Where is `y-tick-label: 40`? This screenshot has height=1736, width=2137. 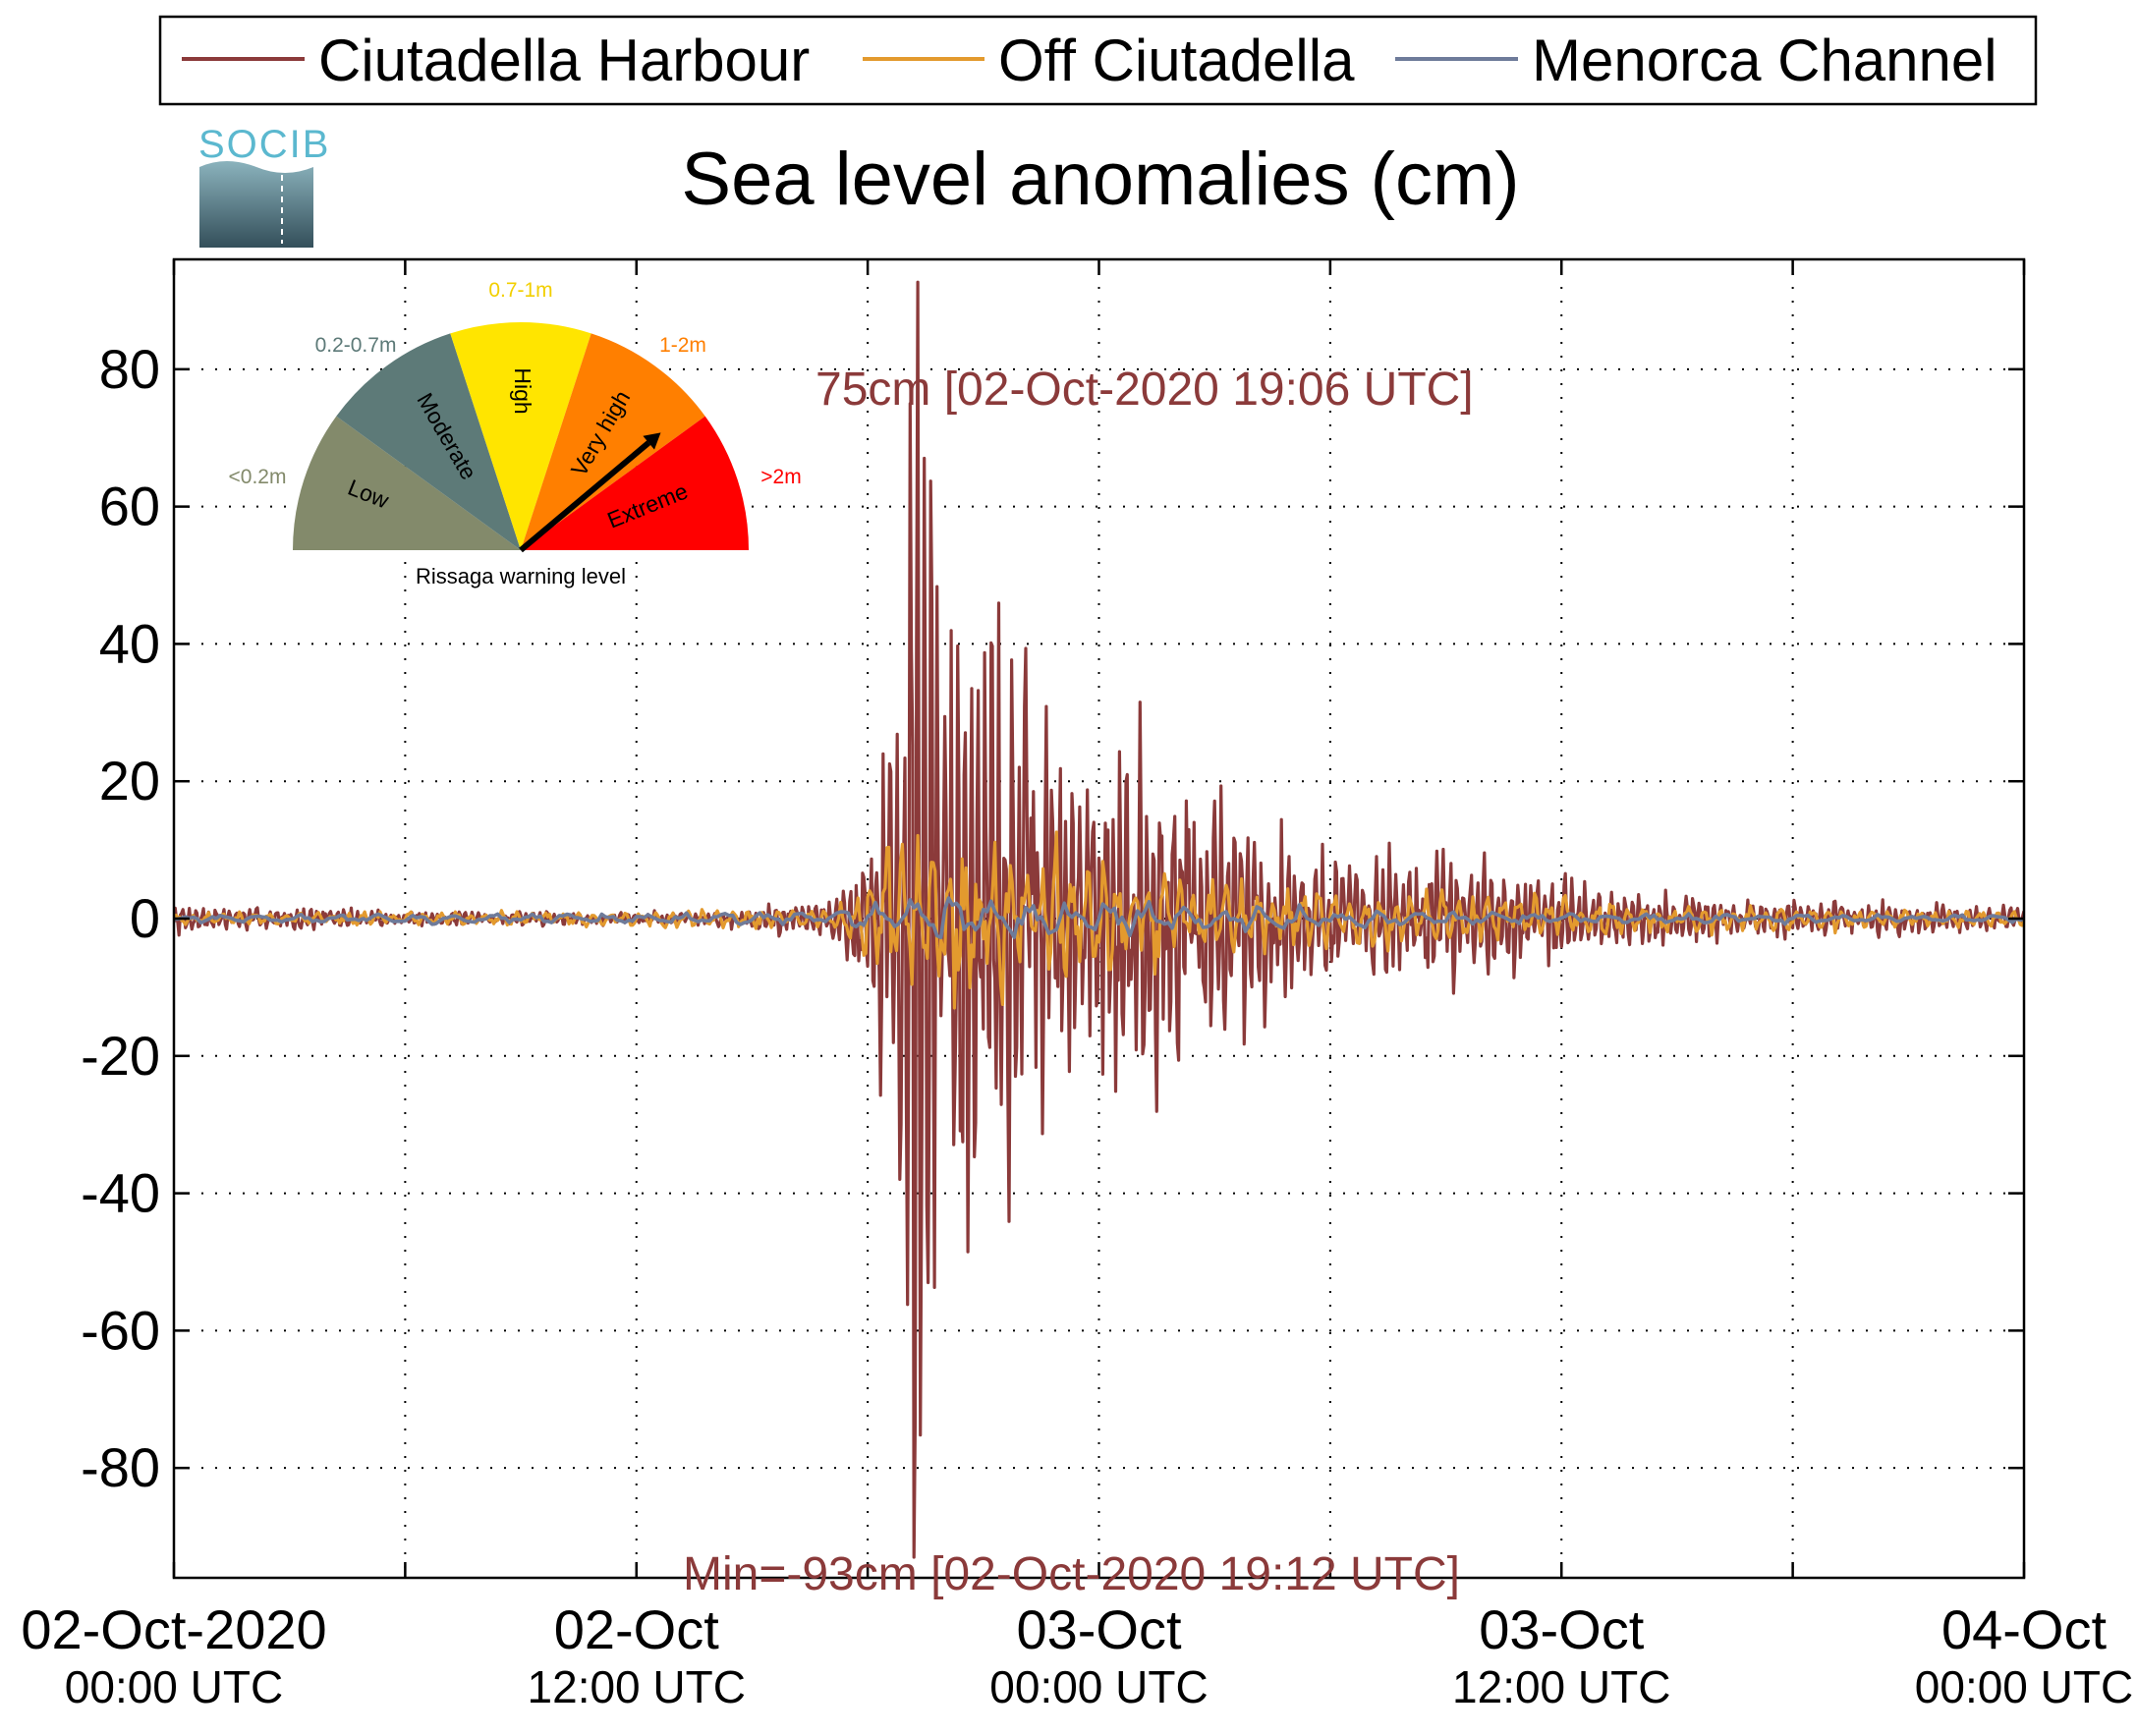 y-tick-label: 40 is located at coordinates (129, 643).